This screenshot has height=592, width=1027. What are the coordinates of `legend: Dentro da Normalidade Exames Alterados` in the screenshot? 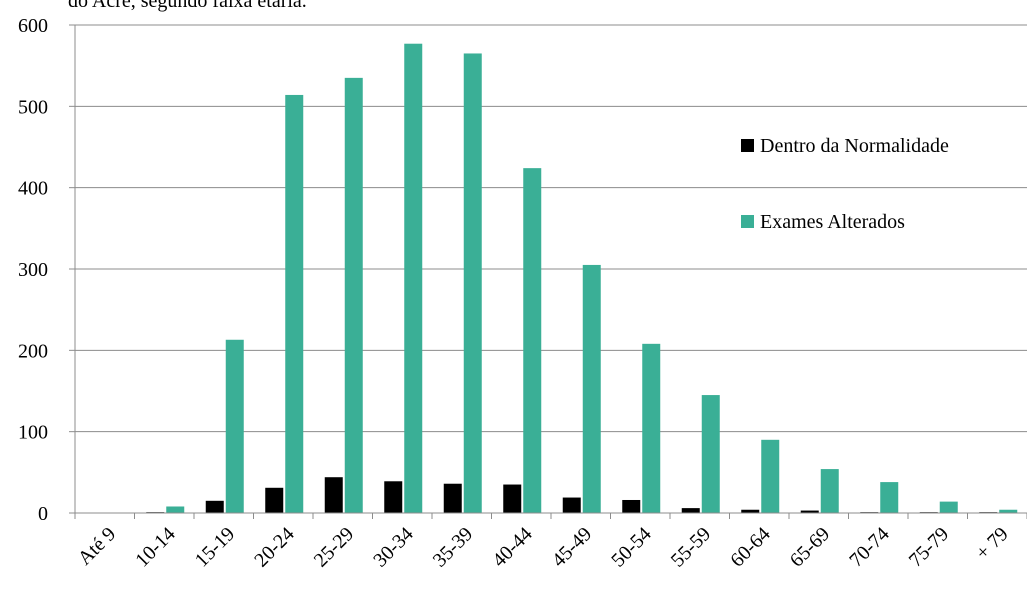 It's located at (845, 184).